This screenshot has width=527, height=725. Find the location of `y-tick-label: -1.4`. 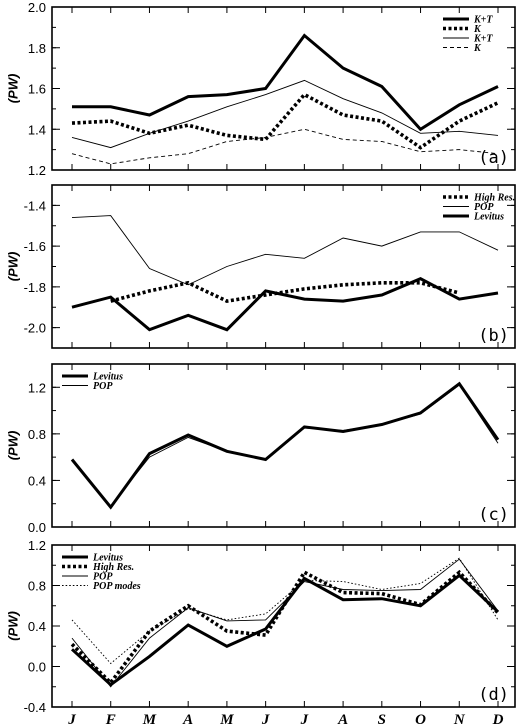

y-tick-label: -1.4 is located at coordinates (35, 205).